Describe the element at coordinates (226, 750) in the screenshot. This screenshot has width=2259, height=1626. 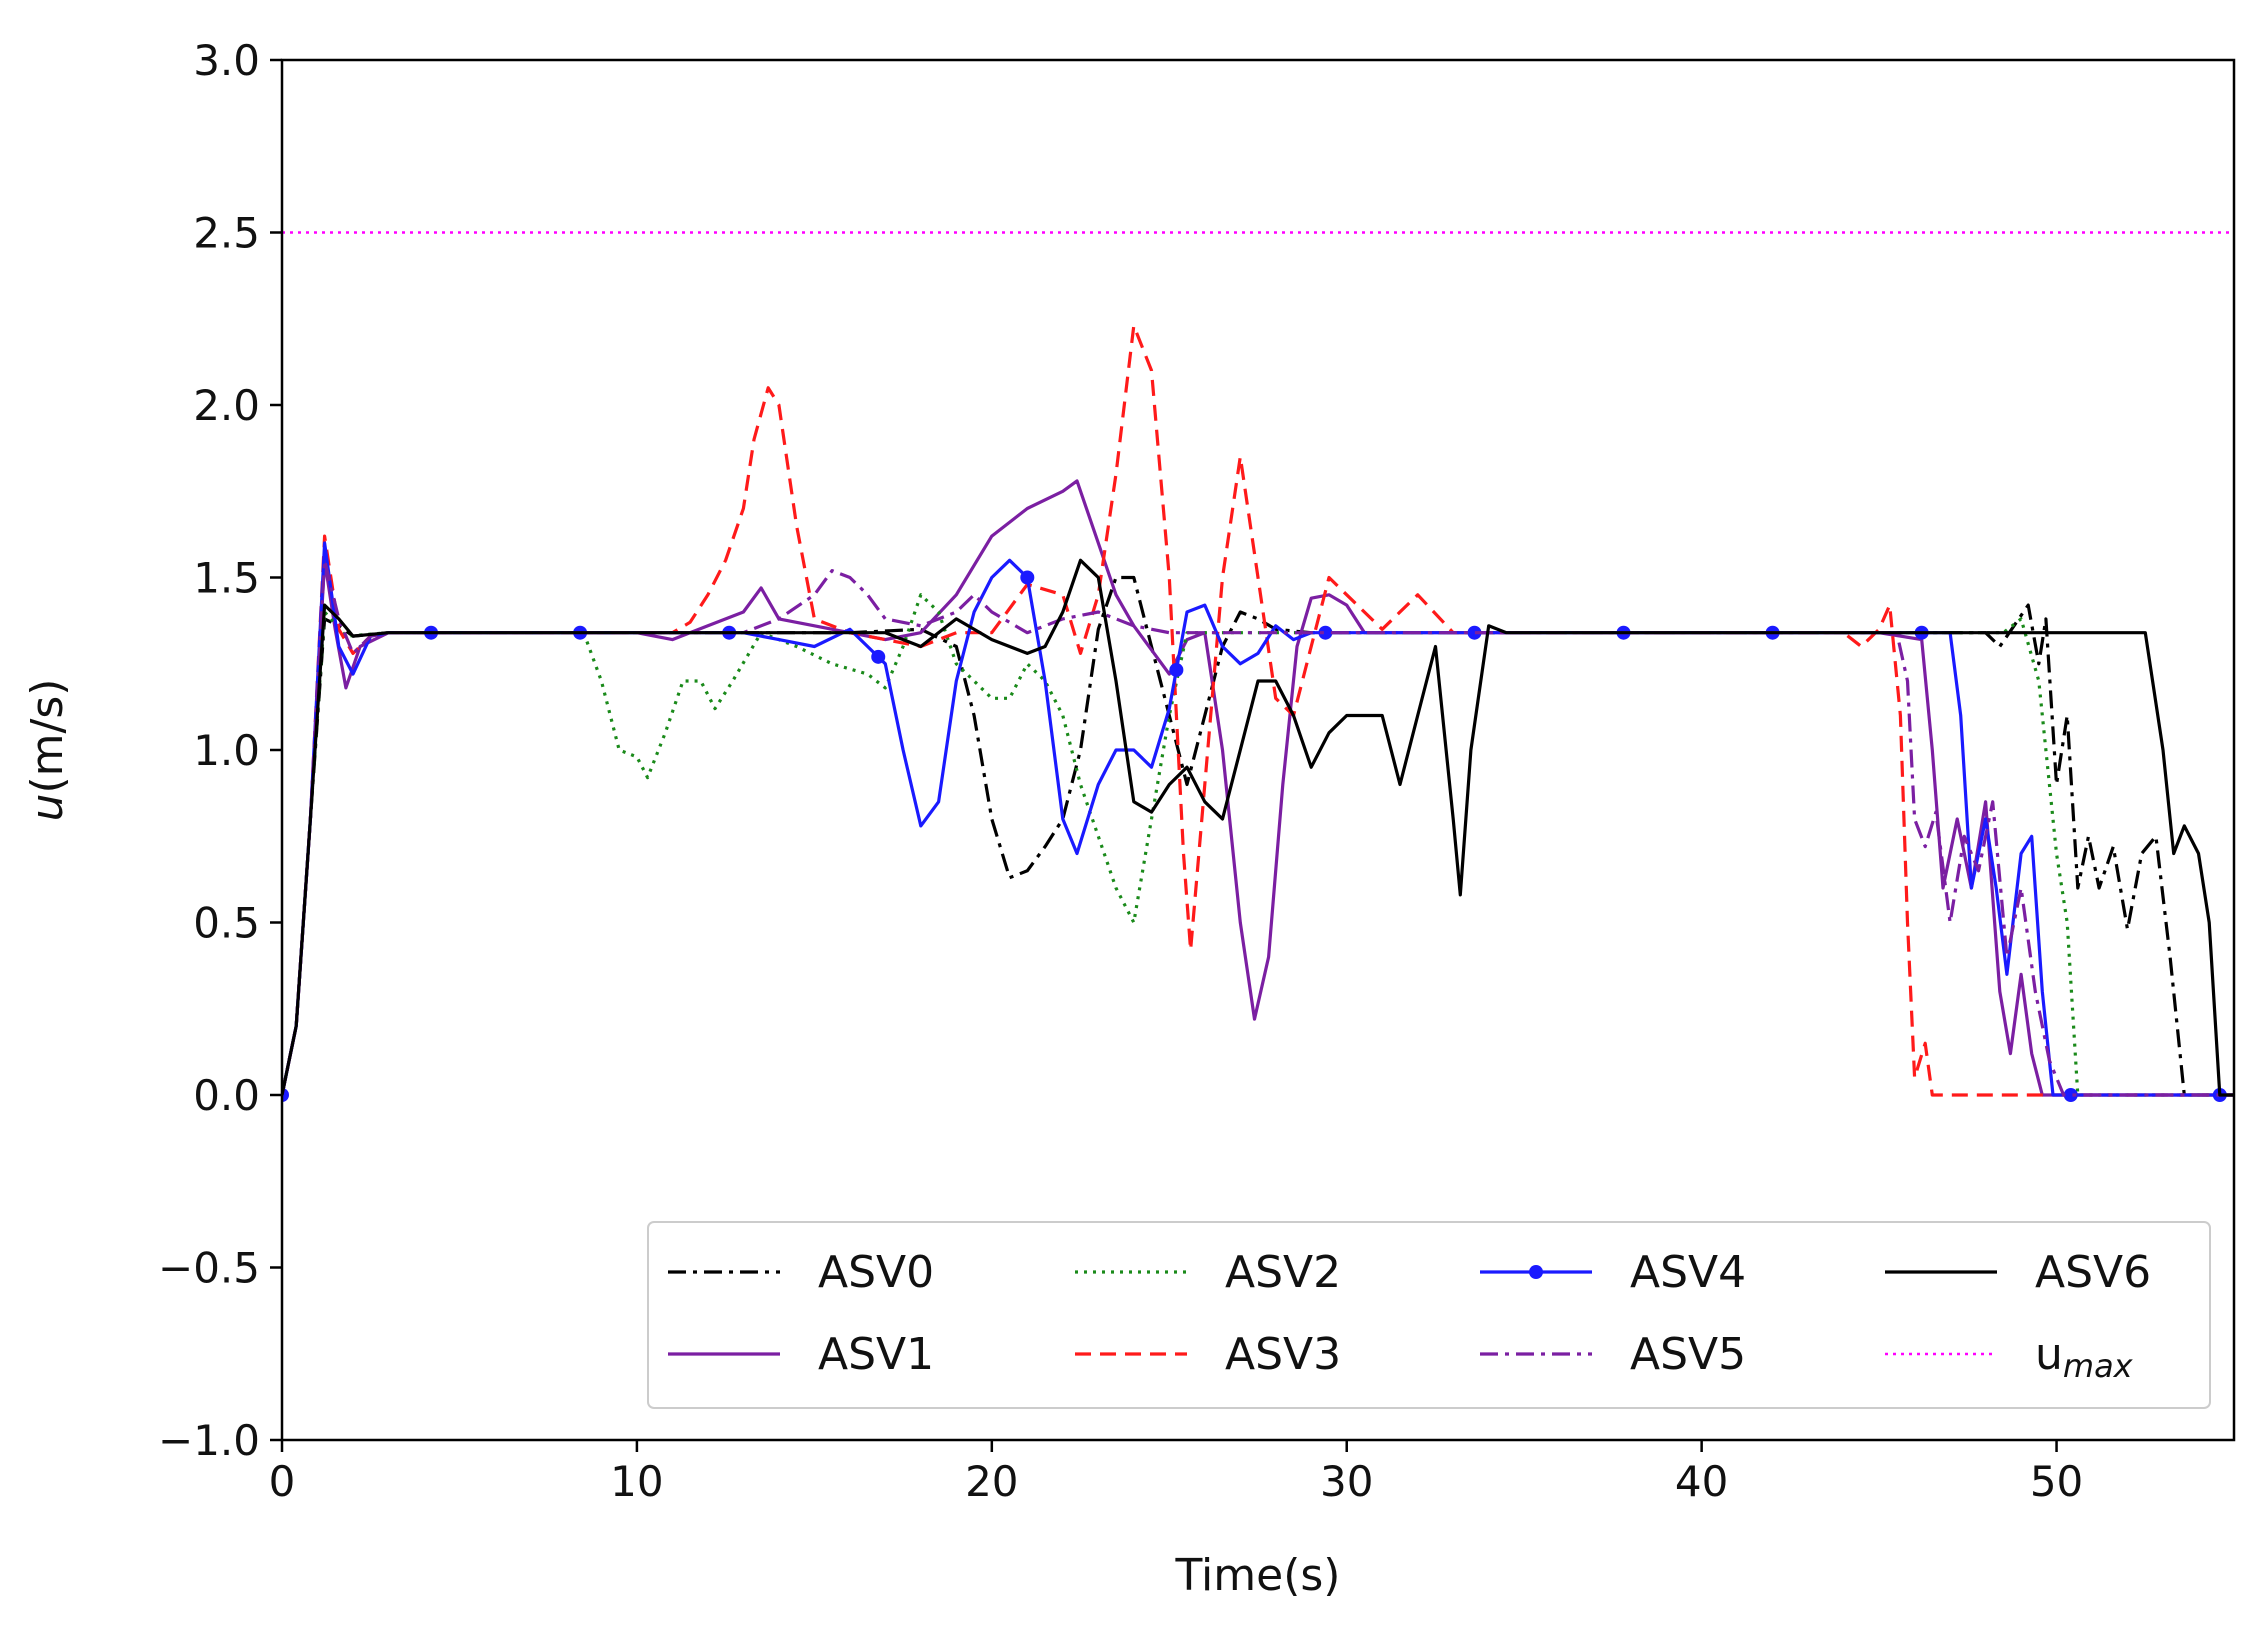
I see `y-tick-label: 1.0` at that location.